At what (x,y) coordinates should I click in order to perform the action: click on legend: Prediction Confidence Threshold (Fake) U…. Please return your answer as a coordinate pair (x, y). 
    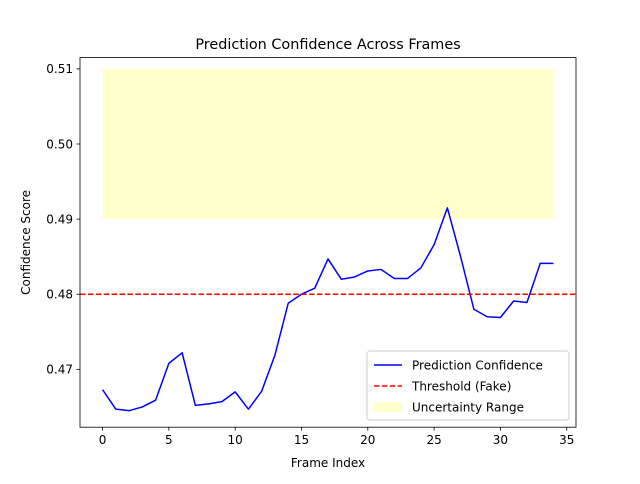
    Looking at the image, I should click on (468, 385).